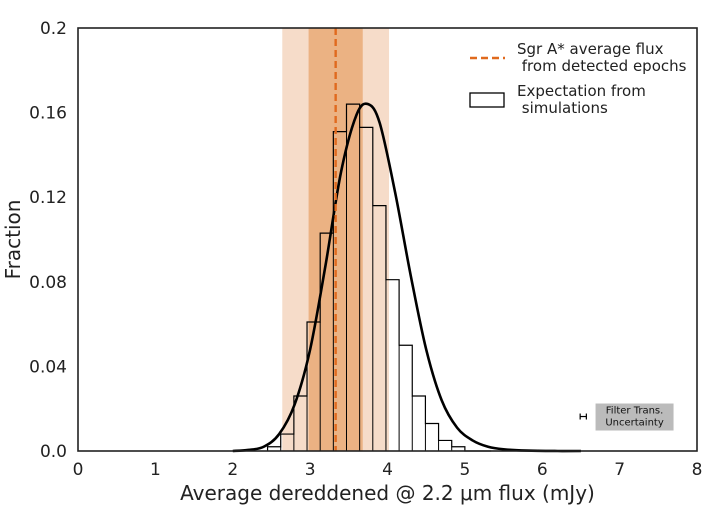 The height and width of the screenshot is (509, 712). Describe the element at coordinates (13, 240) in the screenshot. I see `y-axis-title: Fraction` at that location.